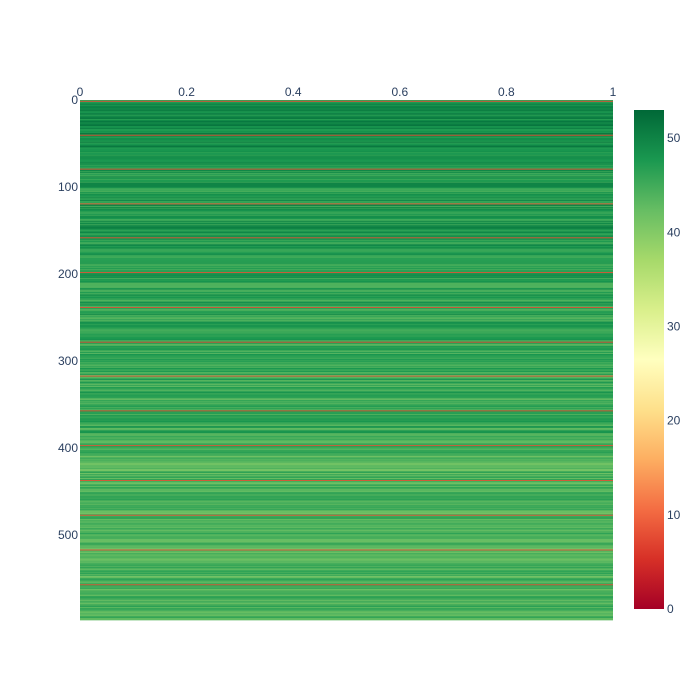 Image resolution: width=700 pixels, height=700 pixels. What do you see at coordinates (68, 317) in the screenshot?
I see `y-axis-ticks: 0 100 200 300 400 500` at bounding box center [68, 317].